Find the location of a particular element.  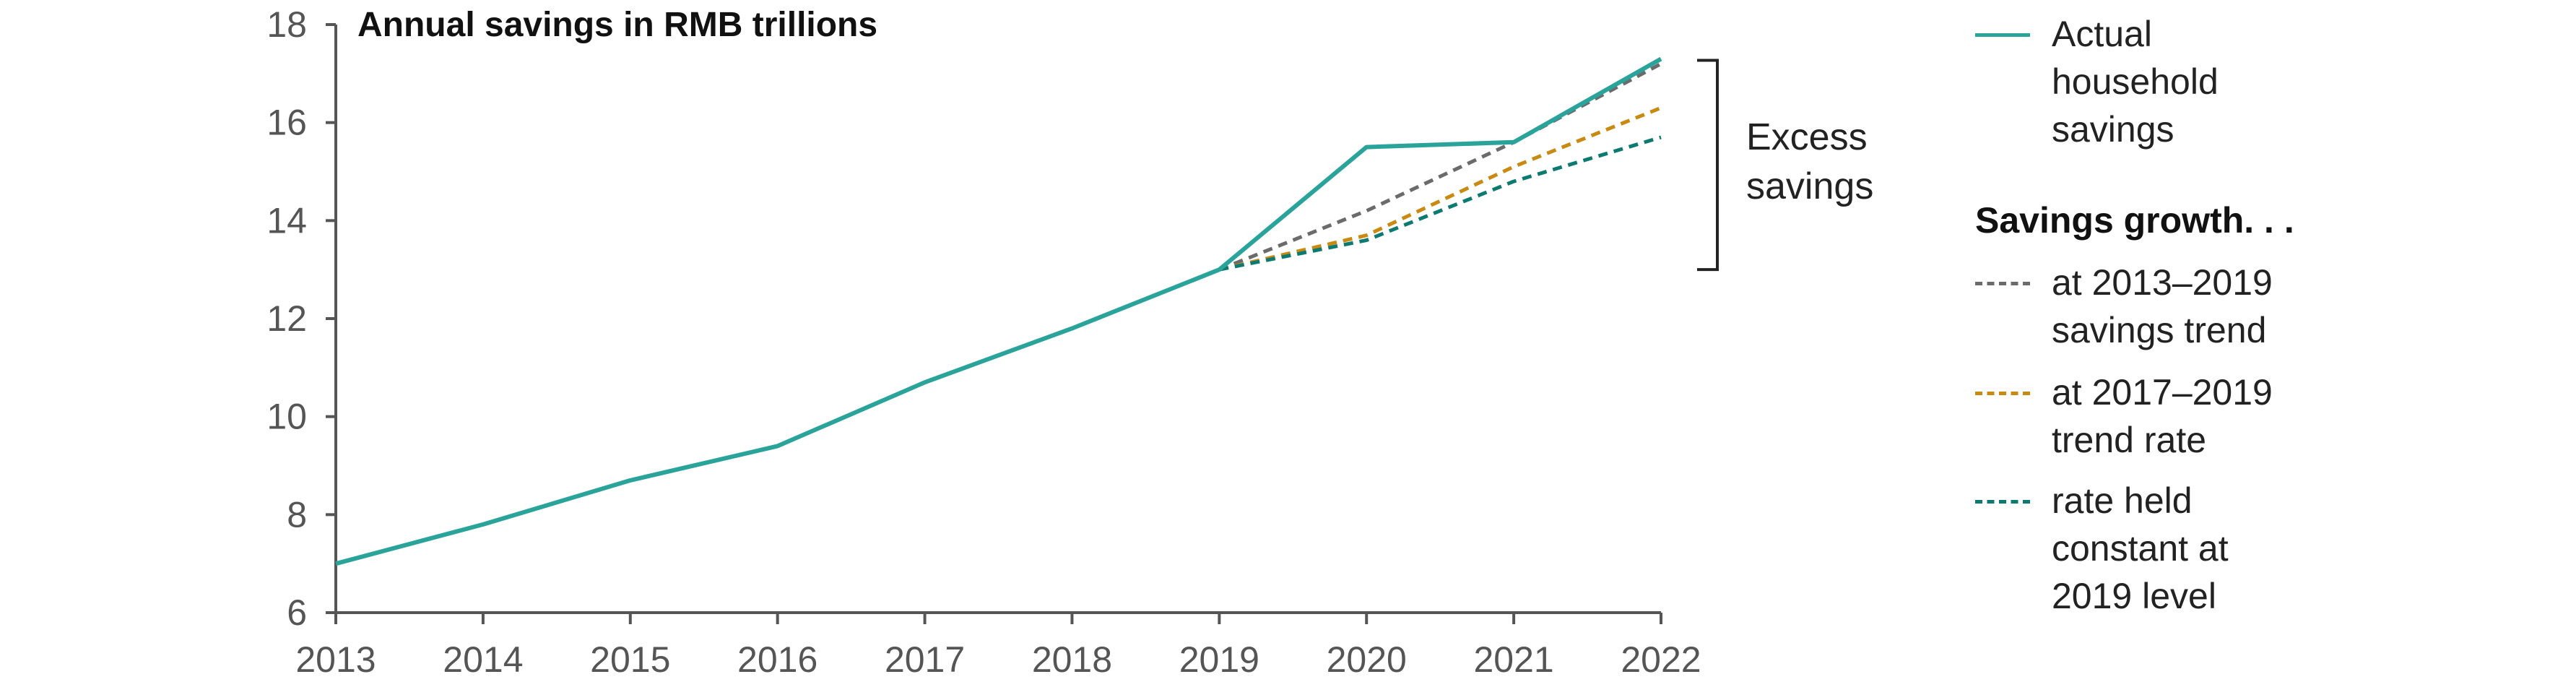

legend-swatch-trend-2013-2019 is located at coordinates (2002, 283).